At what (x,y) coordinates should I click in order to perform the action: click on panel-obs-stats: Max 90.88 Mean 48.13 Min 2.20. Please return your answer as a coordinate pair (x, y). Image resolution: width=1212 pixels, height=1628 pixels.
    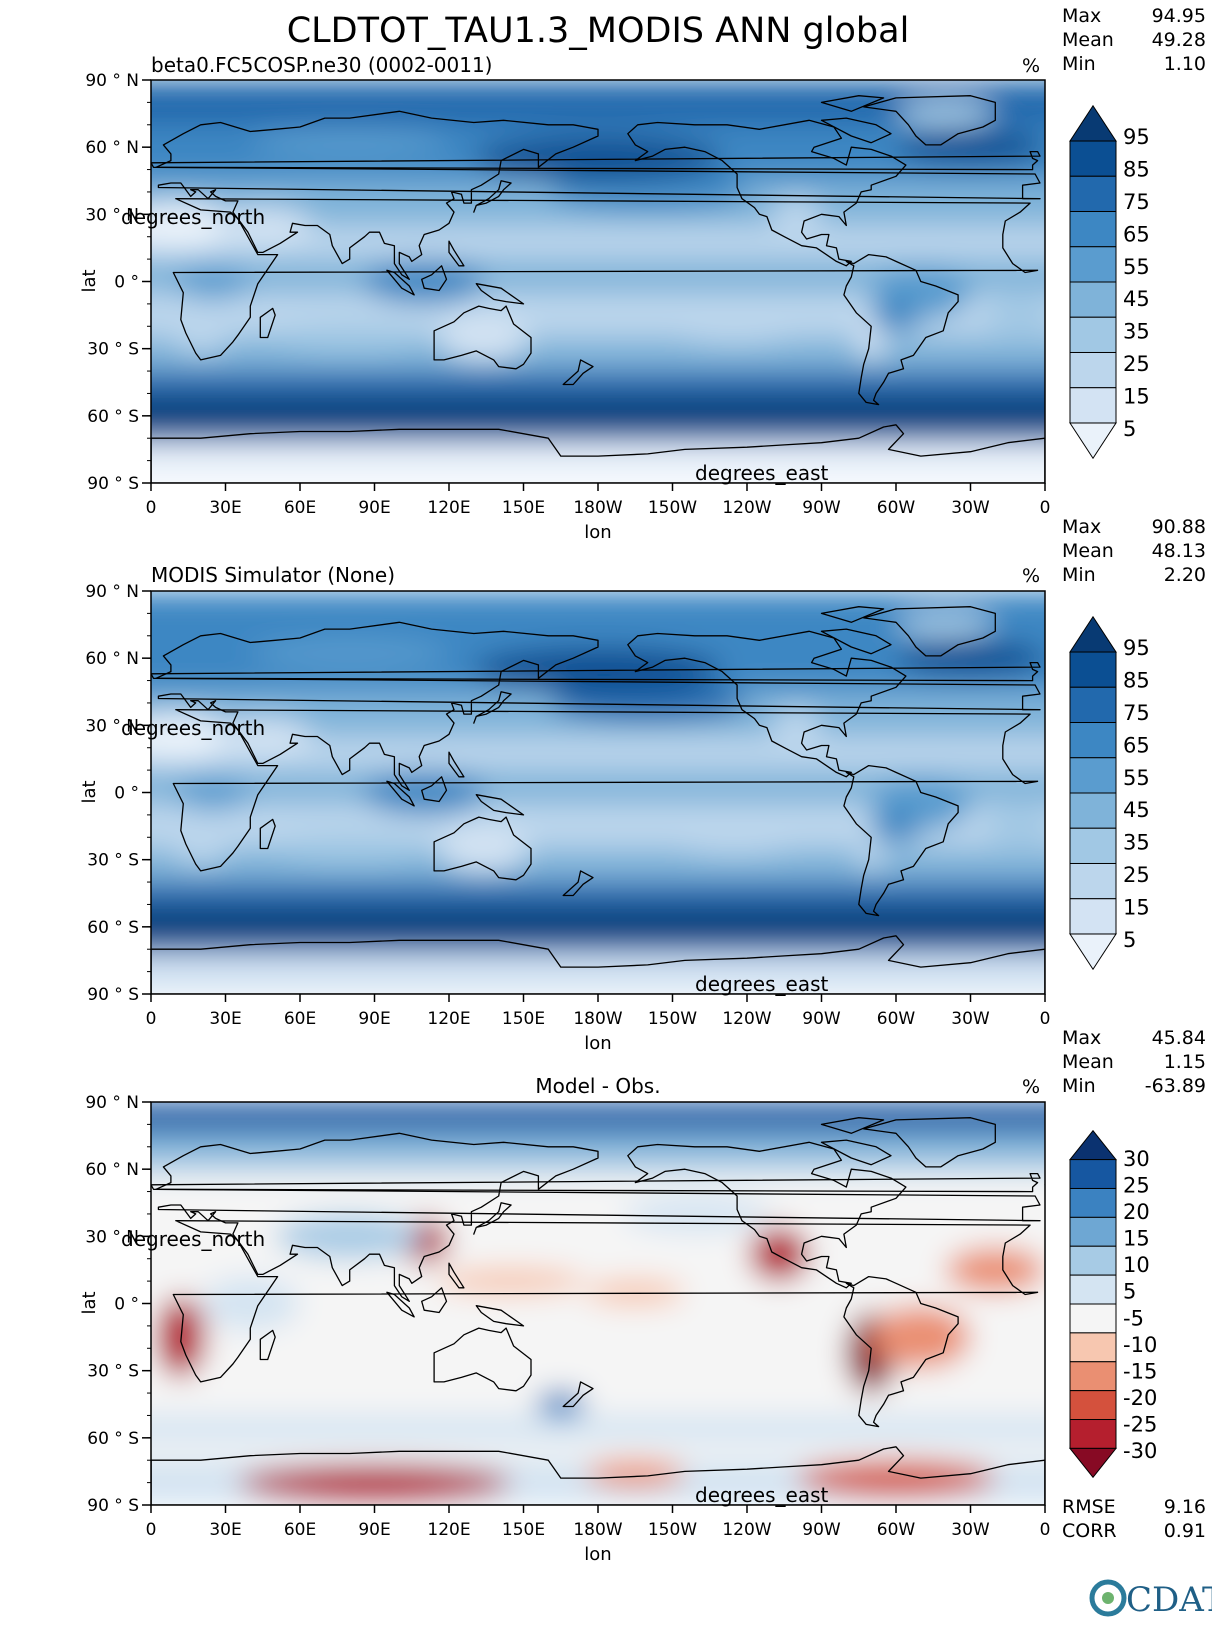
    Looking at the image, I should click on (1134, 551).